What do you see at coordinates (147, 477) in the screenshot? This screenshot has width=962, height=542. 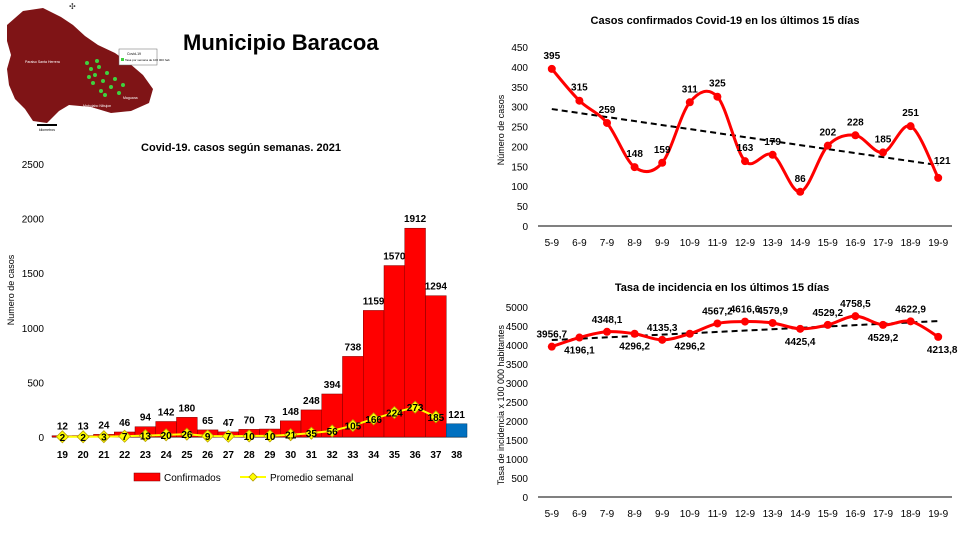 I see `legend-swatch-confirmados` at bounding box center [147, 477].